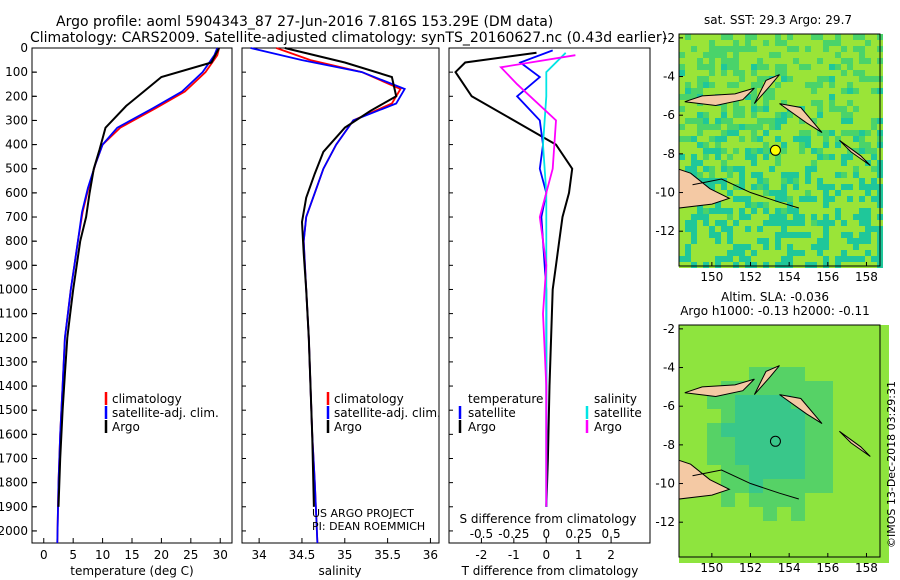 The height and width of the screenshot is (580, 900). I want to click on sst-map-title: sat. SST: 29.3 Argo: 29.7, so click(778, 20).